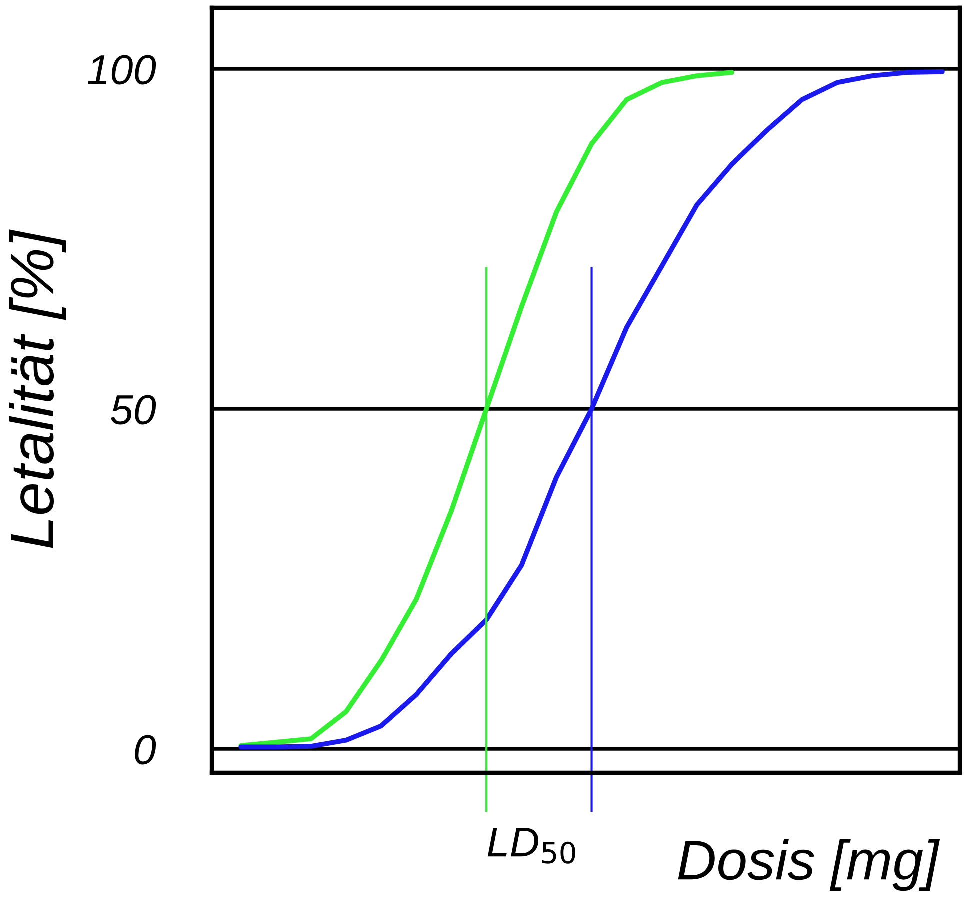  Describe the element at coordinates (145, 750) in the screenshot. I see `y-tick-label: 0` at that location.